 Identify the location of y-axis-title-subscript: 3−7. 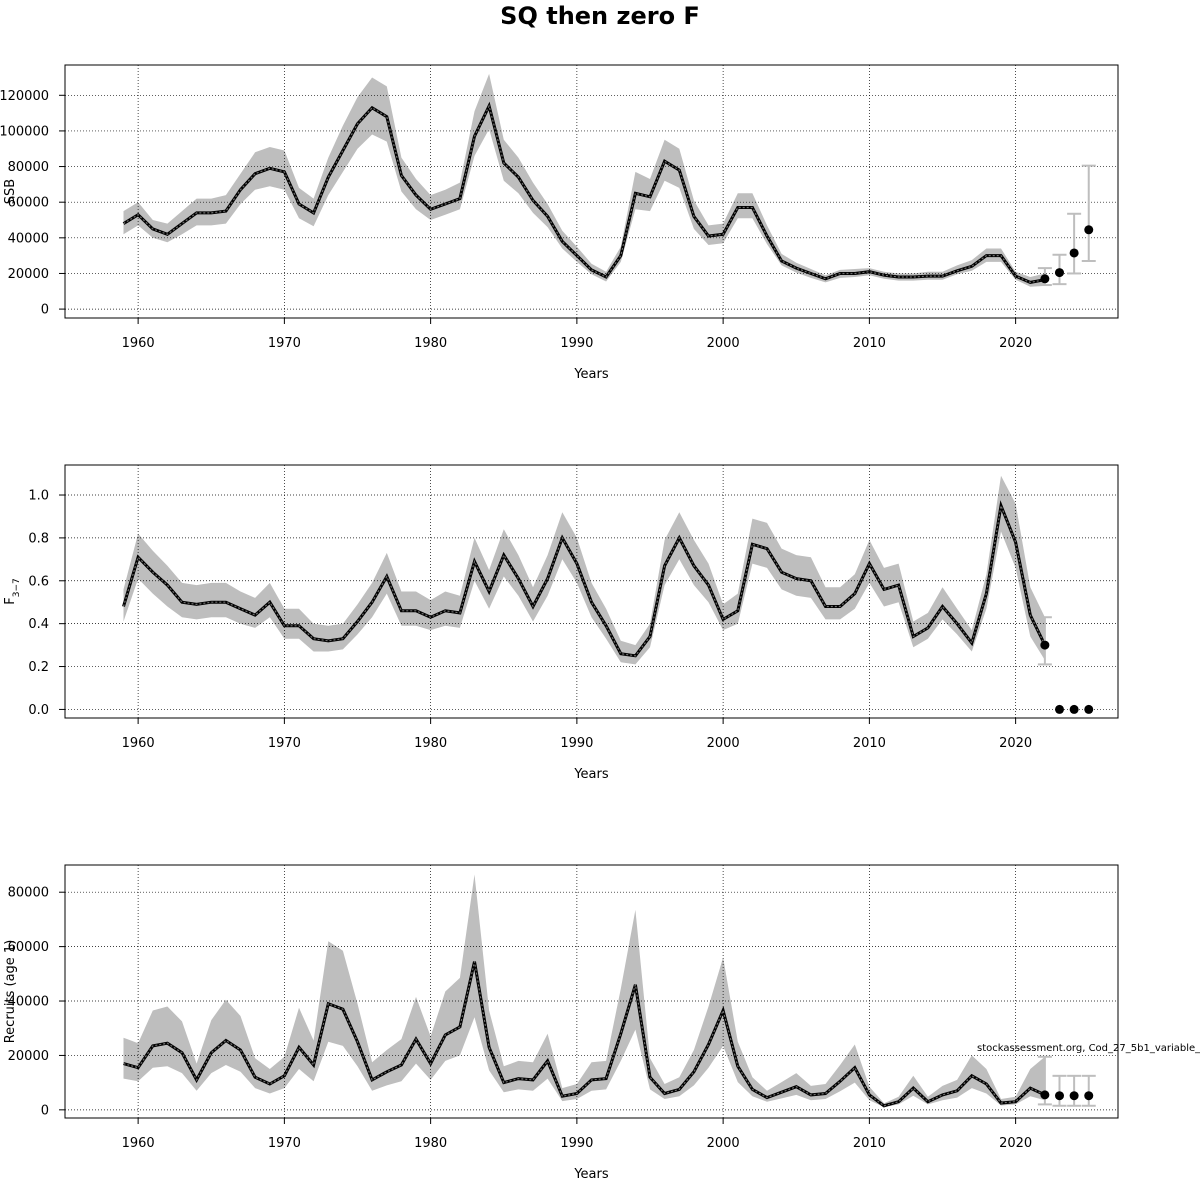
(17, 587).